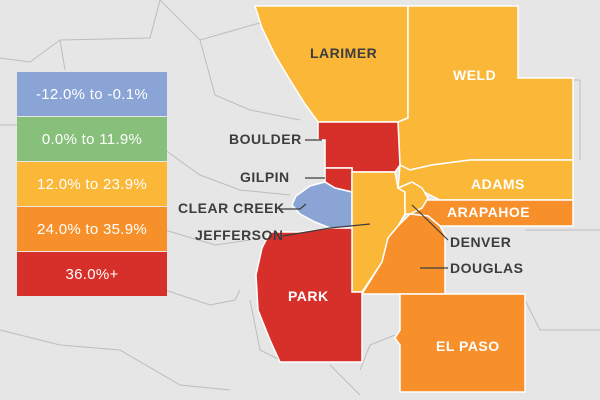  What do you see at coordinates (265, 139) in the screenshot?
I see `label-boulder: BOULDER` at bounding box center [265, 139].